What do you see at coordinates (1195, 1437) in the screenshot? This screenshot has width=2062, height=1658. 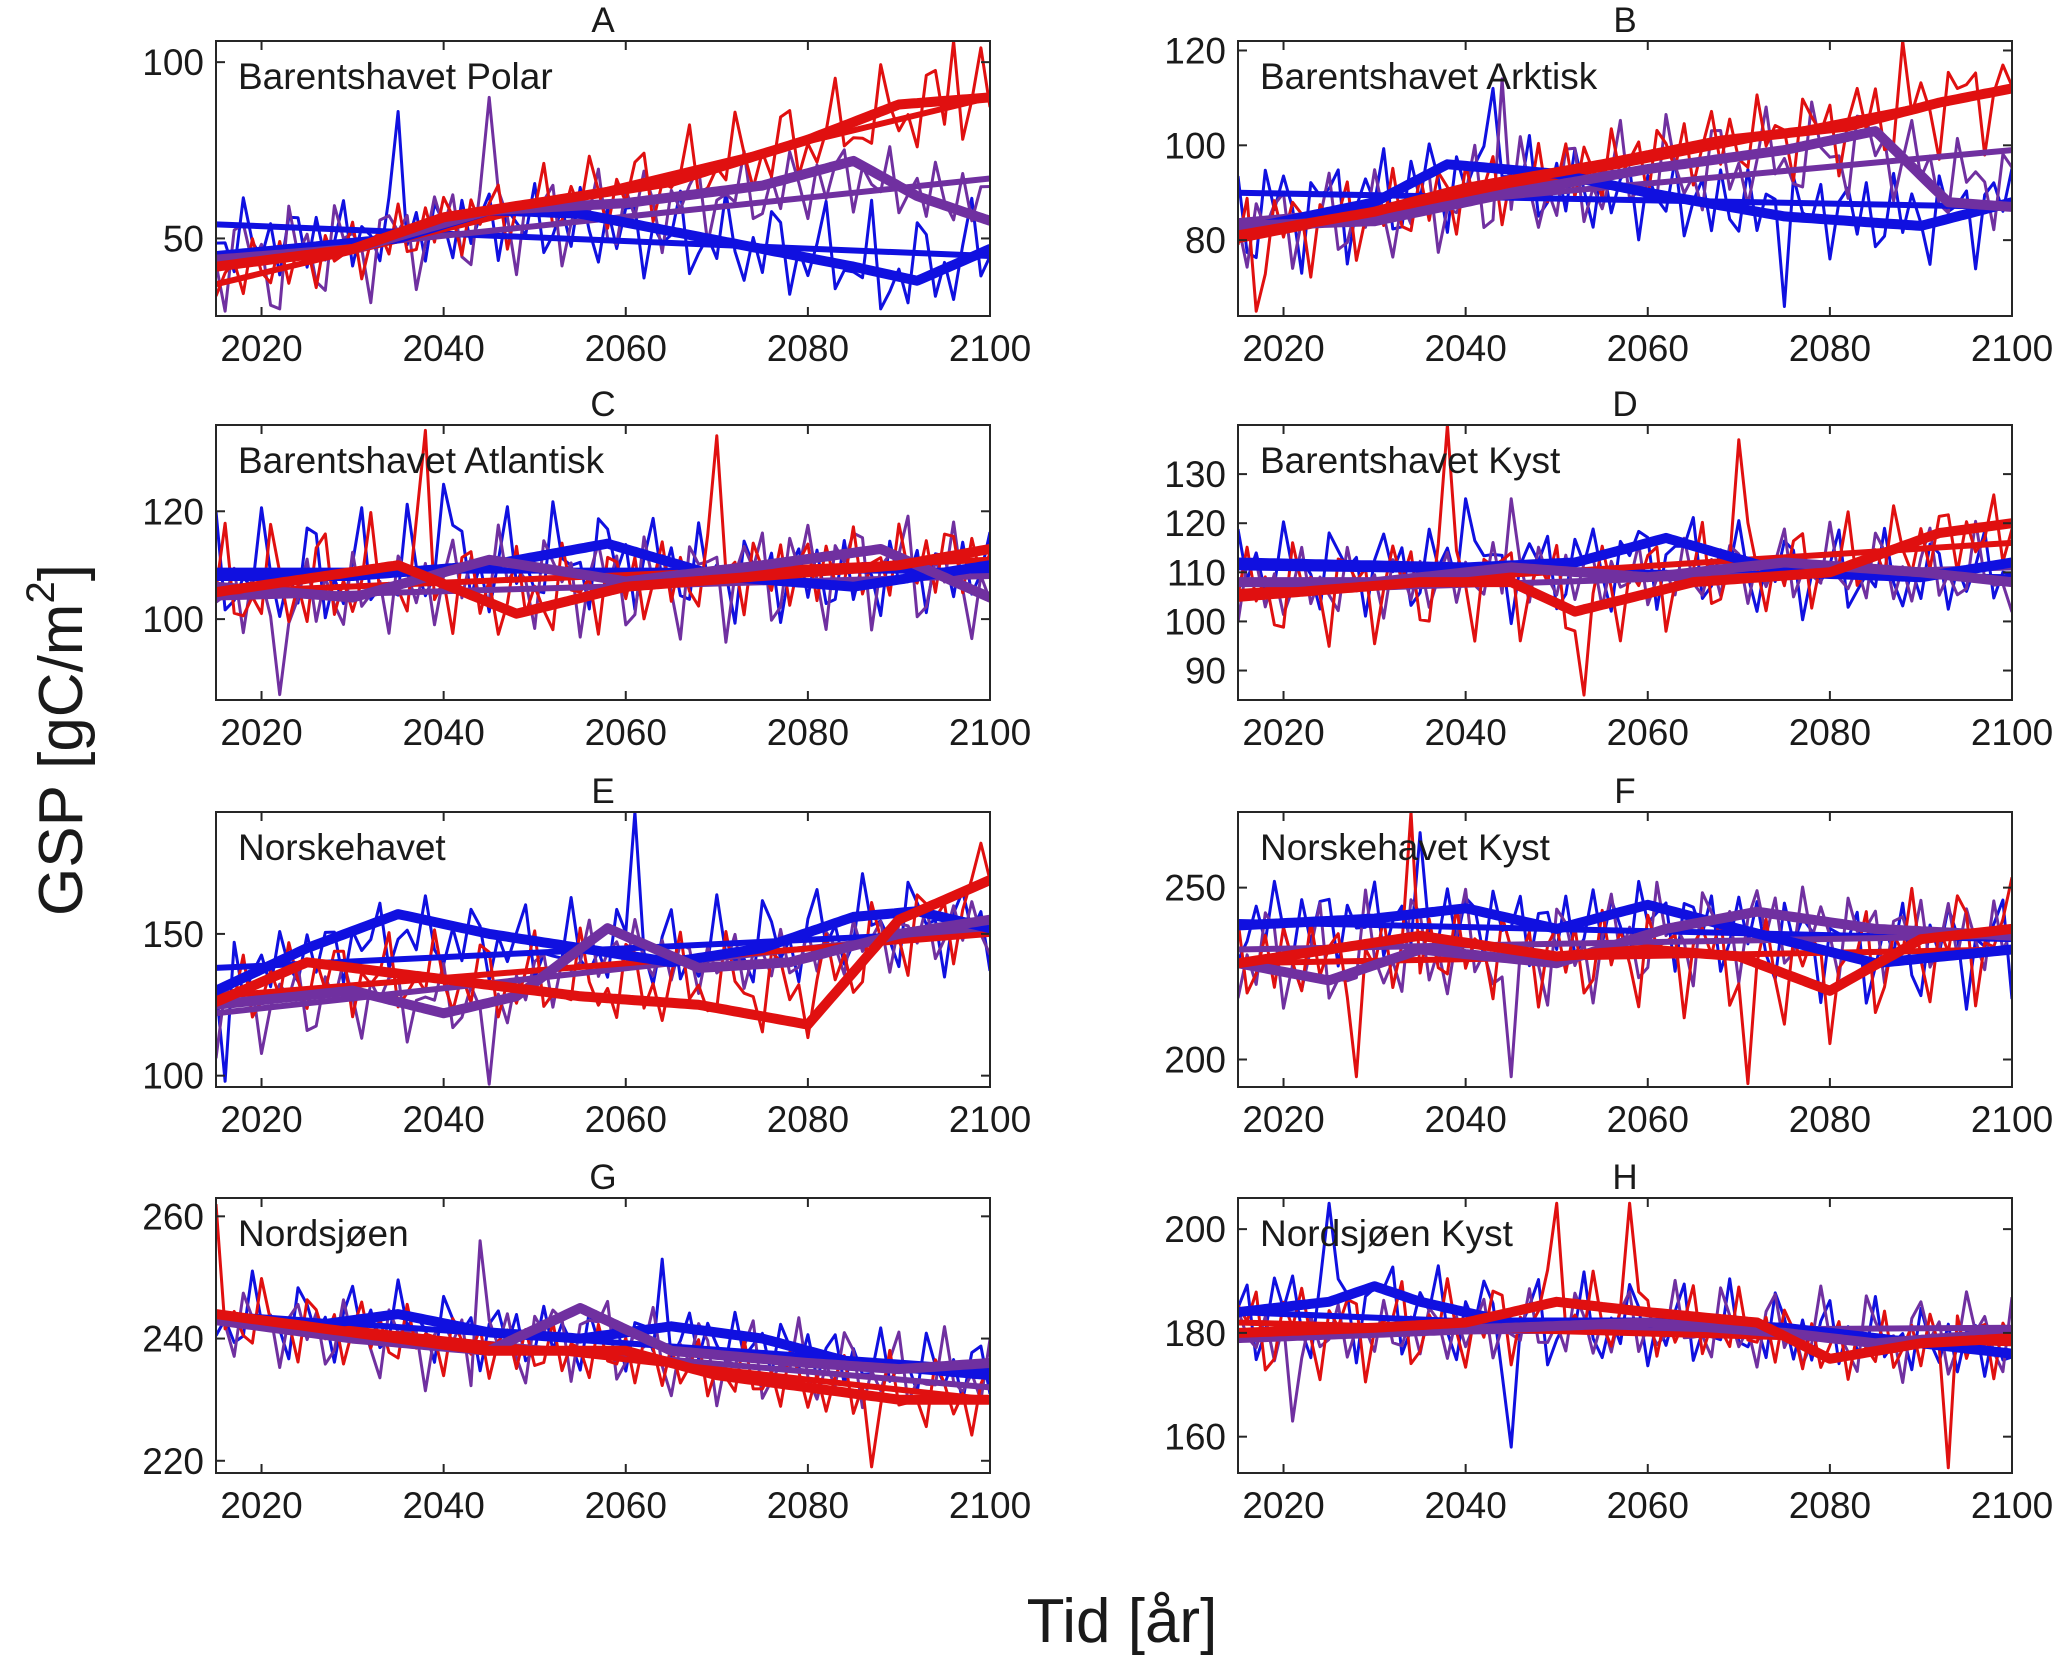 I see `y-tick-label: 160` at bounding box center [1195, 1437].